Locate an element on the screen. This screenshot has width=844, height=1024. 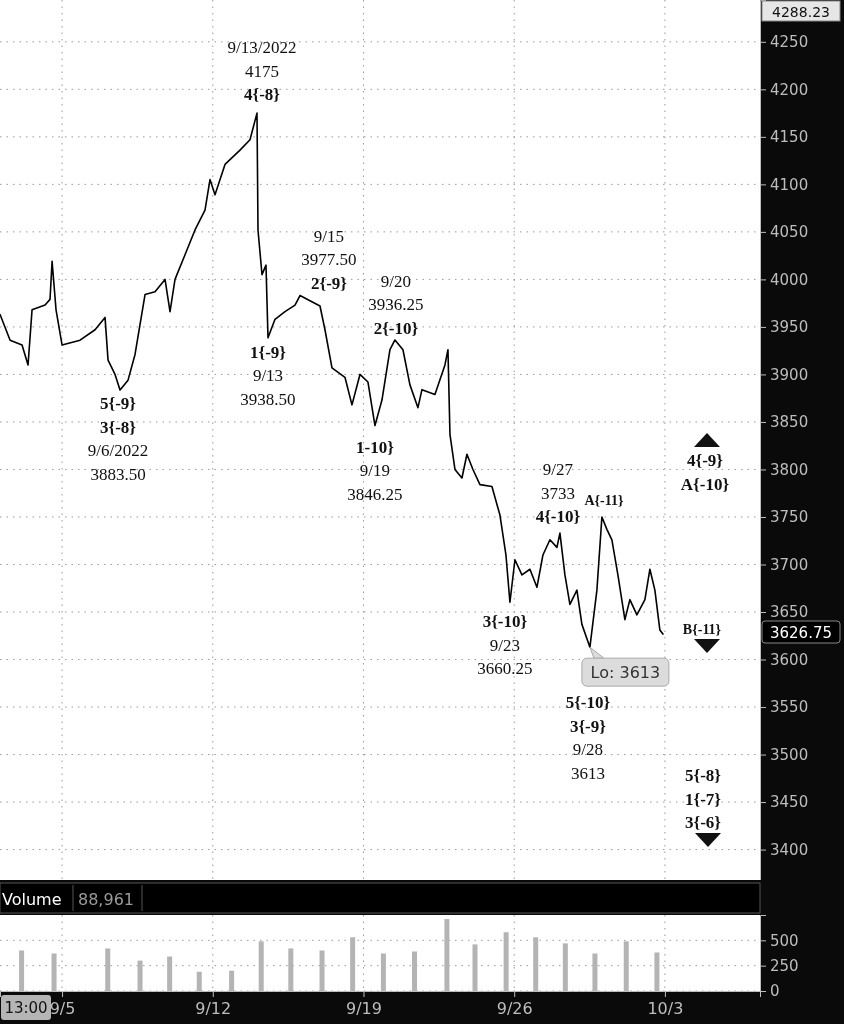
annotation: 9/13/2022 4175 4{-8} is located at coordinates (262, 71).